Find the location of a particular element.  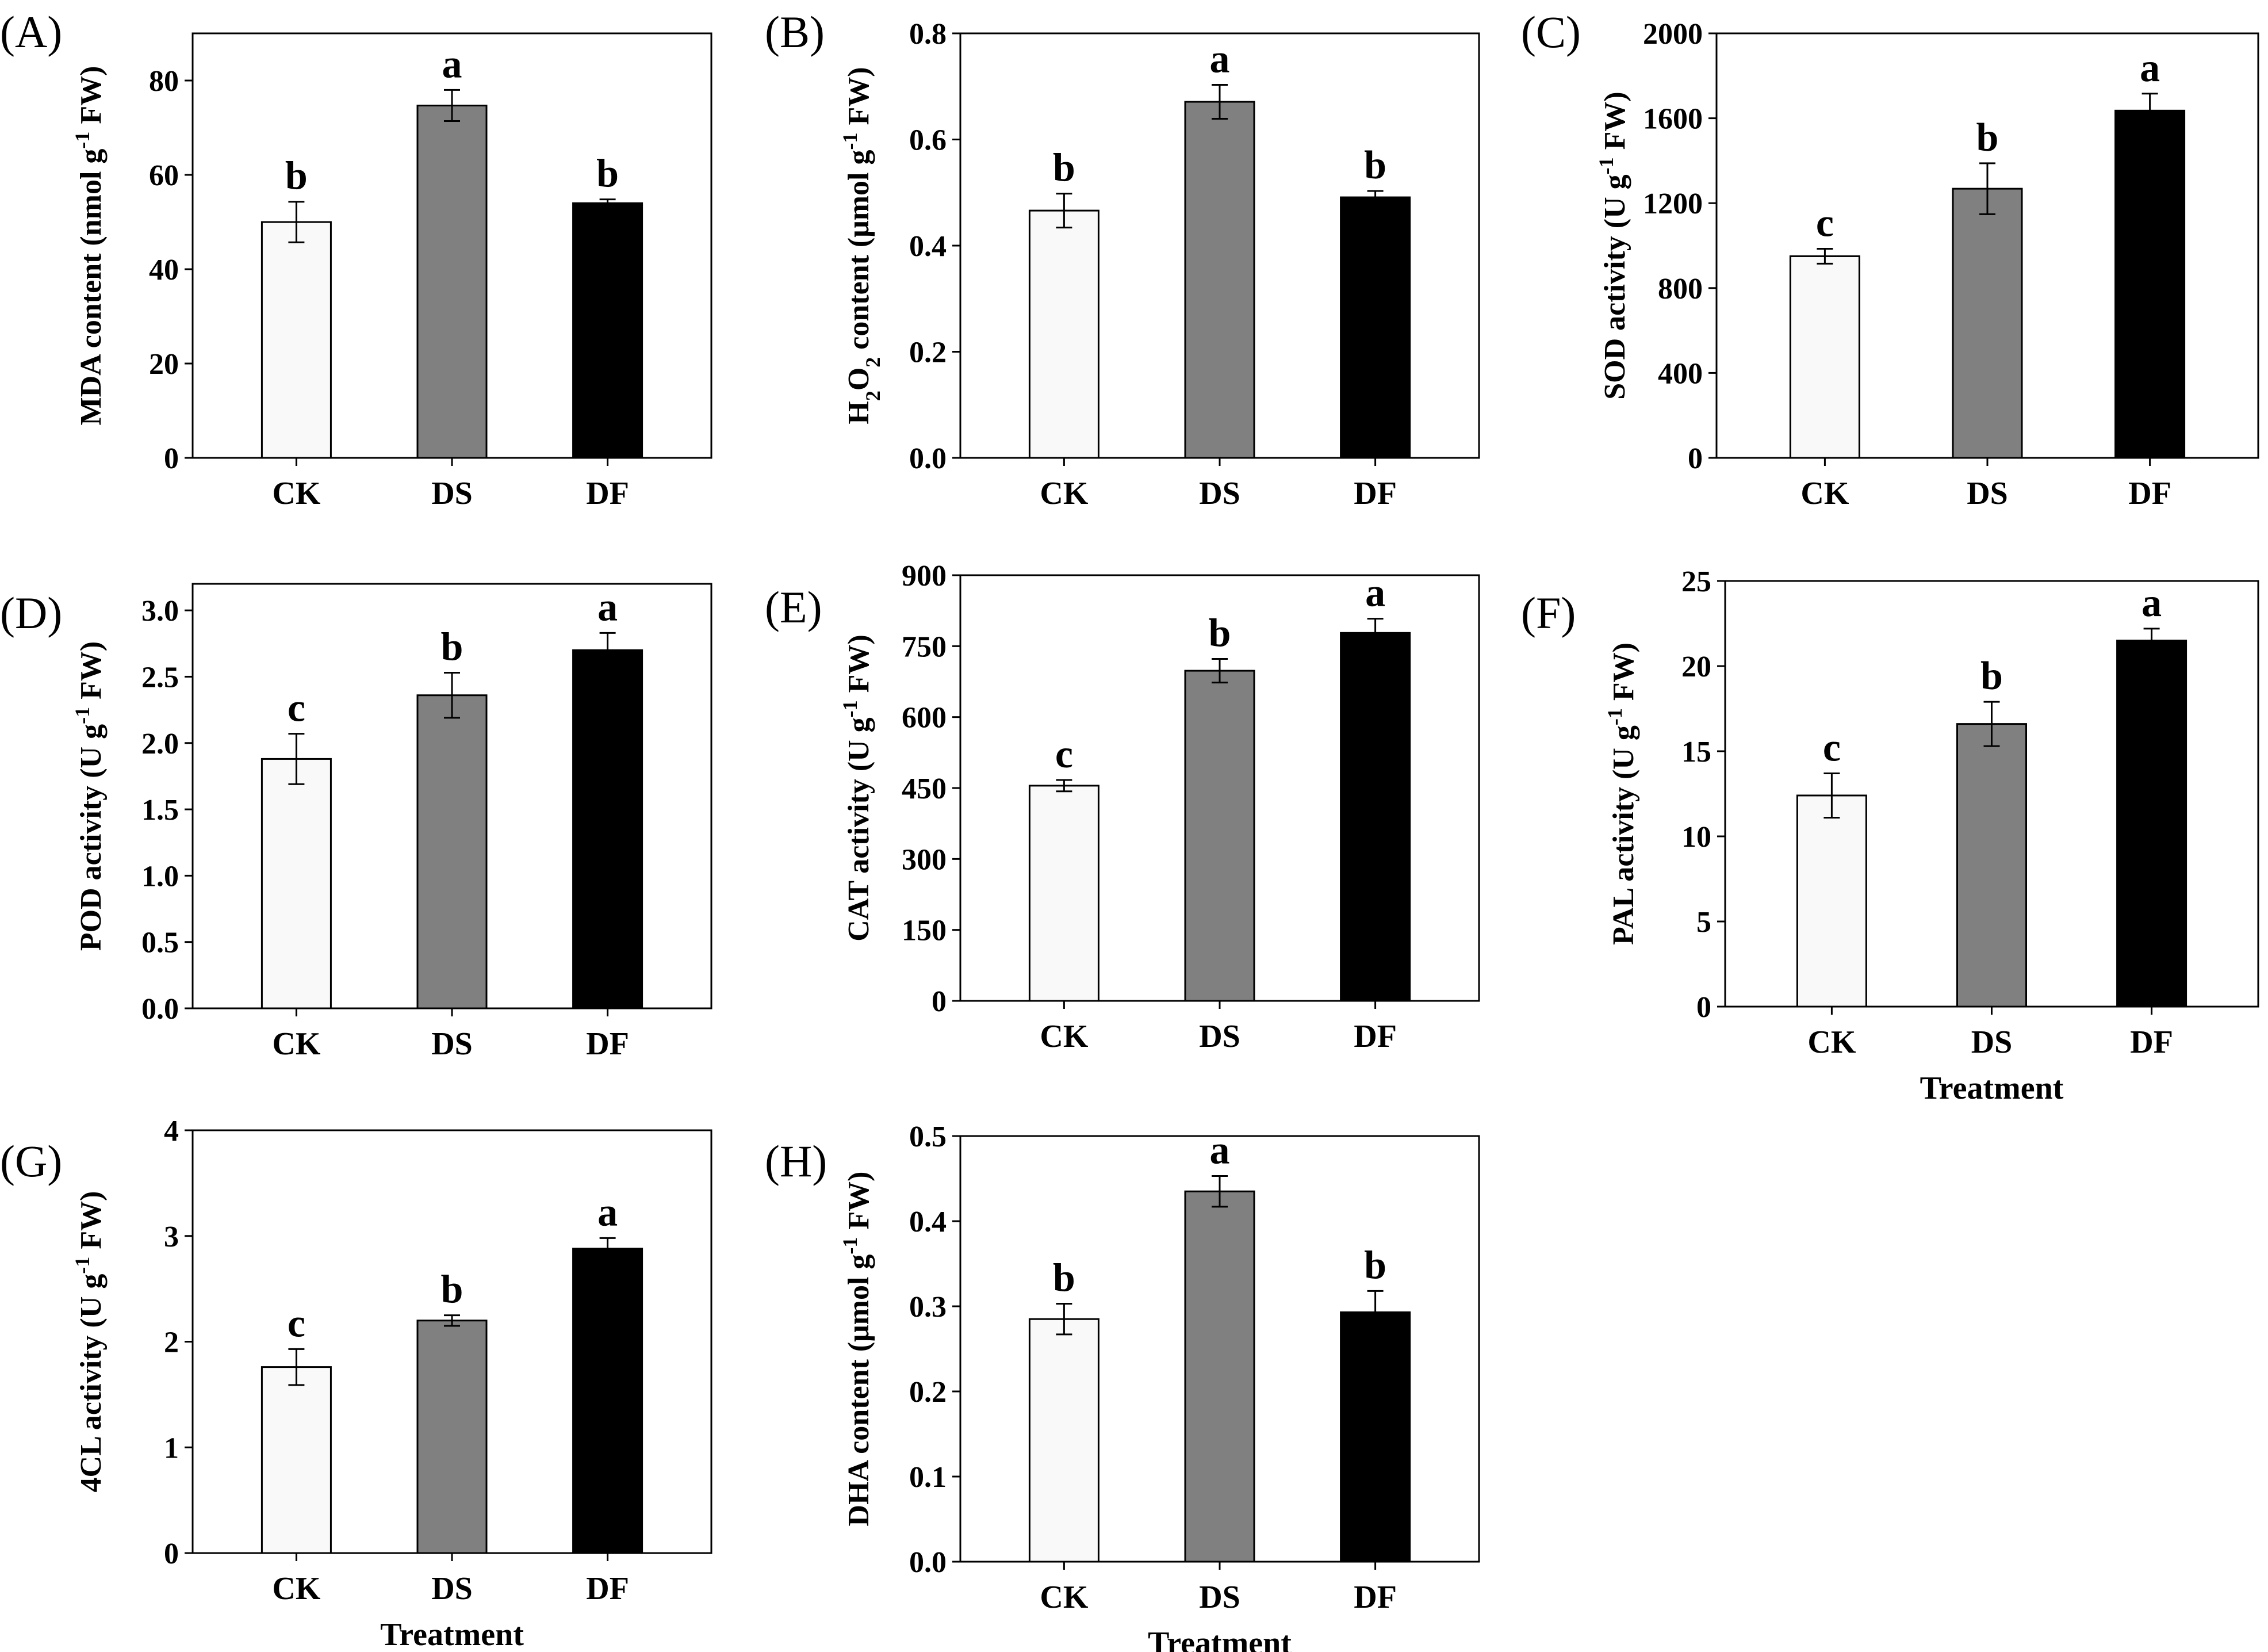

y-axis-label: SOD activity (U g-1 FW) is located at coordinates (1613, 245).